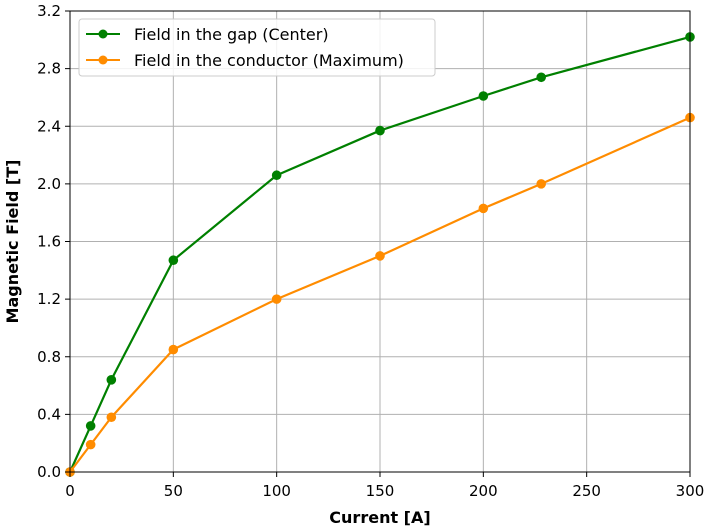  I want to click on y-tick-label: 2.4, so click(49, 126).